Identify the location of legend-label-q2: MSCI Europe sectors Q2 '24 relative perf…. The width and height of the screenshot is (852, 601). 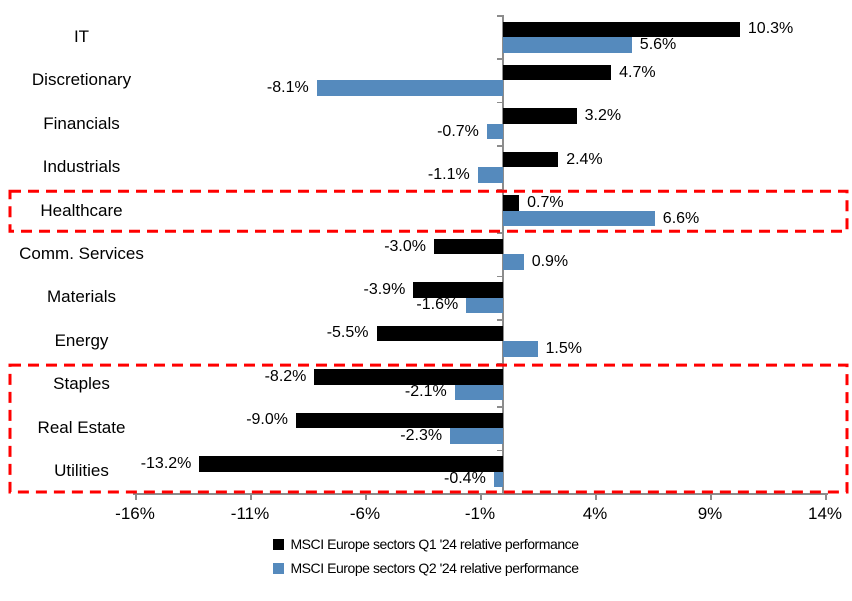
(434, 568).